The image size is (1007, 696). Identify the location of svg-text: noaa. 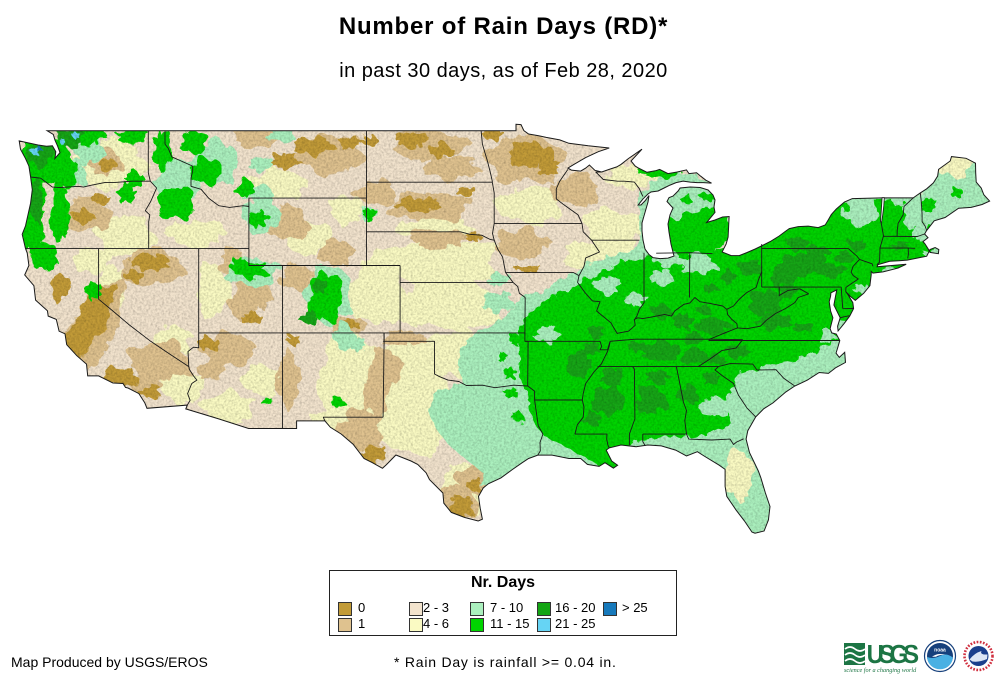
(940, 651).